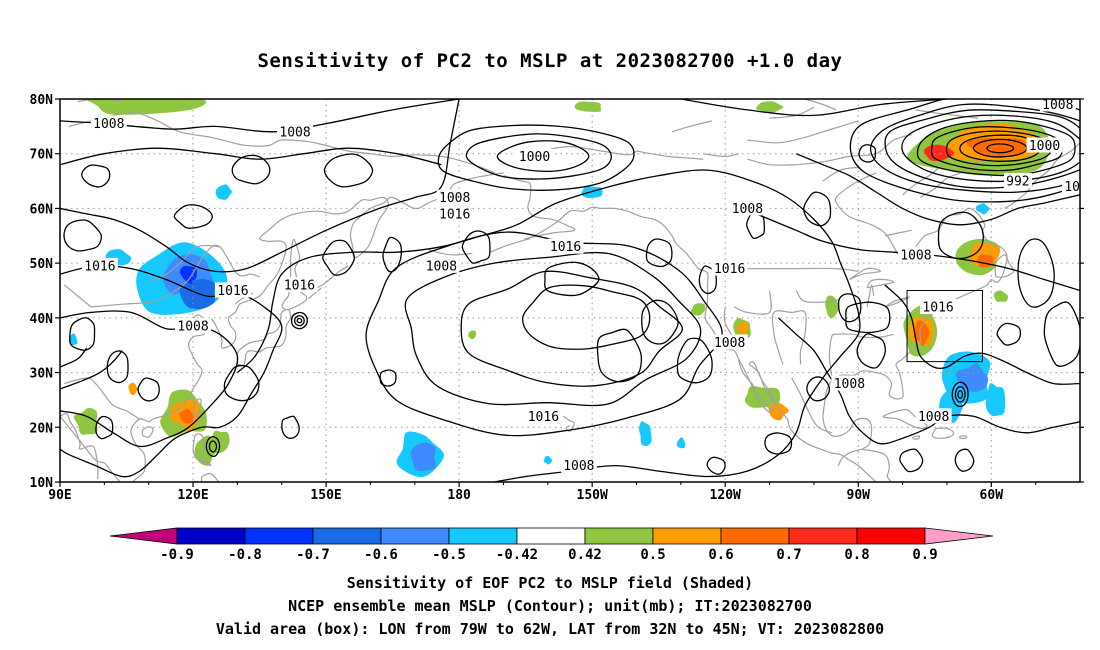  Describe the element at coordinates (381, 555) in the screenshot. I see `colorbar-label: -0.6` at that location.